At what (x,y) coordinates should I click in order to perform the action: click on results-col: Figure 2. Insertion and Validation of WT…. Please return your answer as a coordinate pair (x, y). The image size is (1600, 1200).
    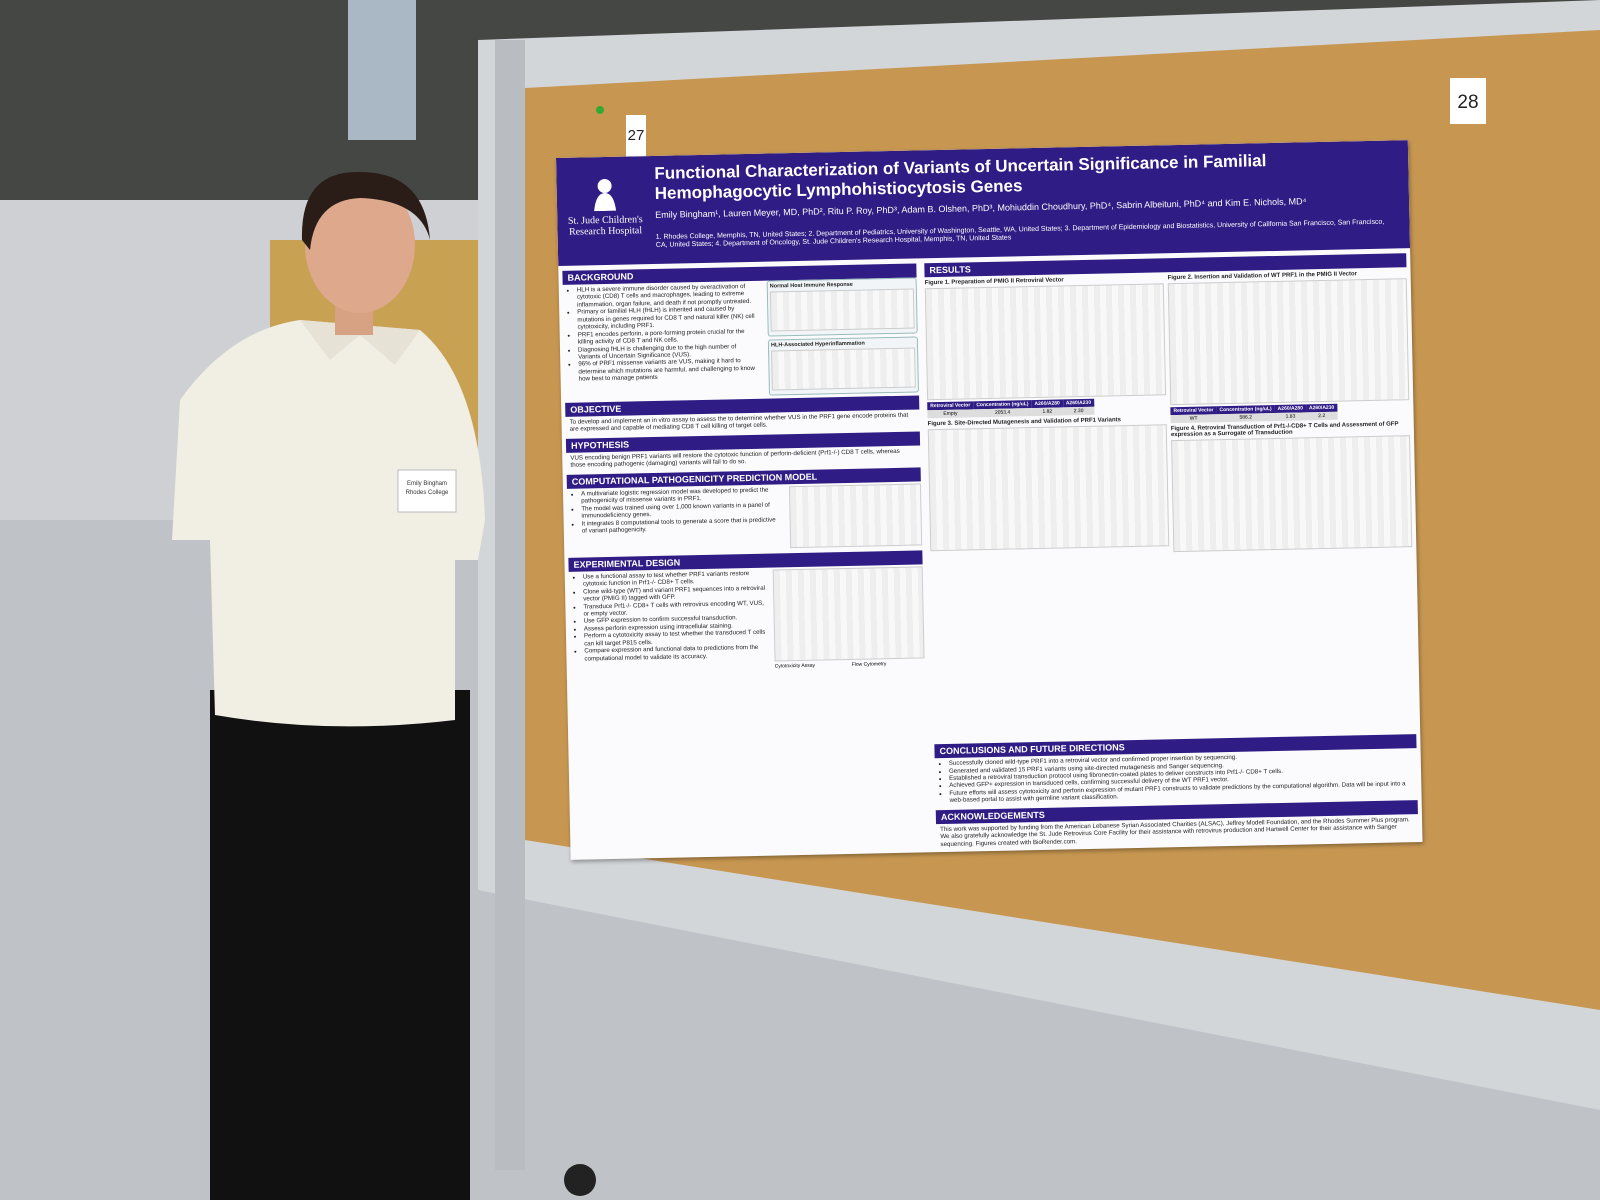
    Looking at the image, I should click on (1292, 501).